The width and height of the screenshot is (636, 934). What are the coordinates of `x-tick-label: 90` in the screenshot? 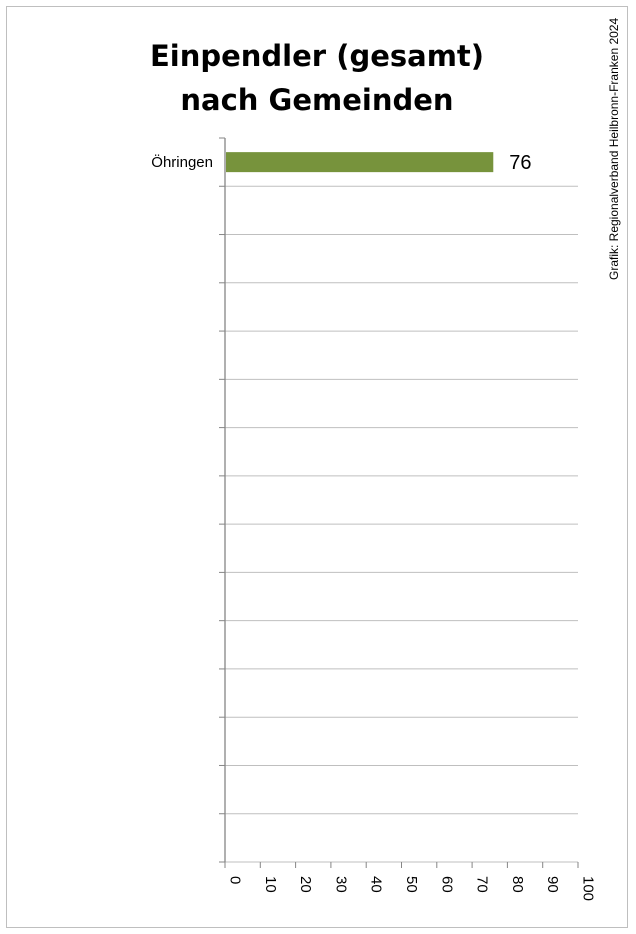 It's located at (552, 884).